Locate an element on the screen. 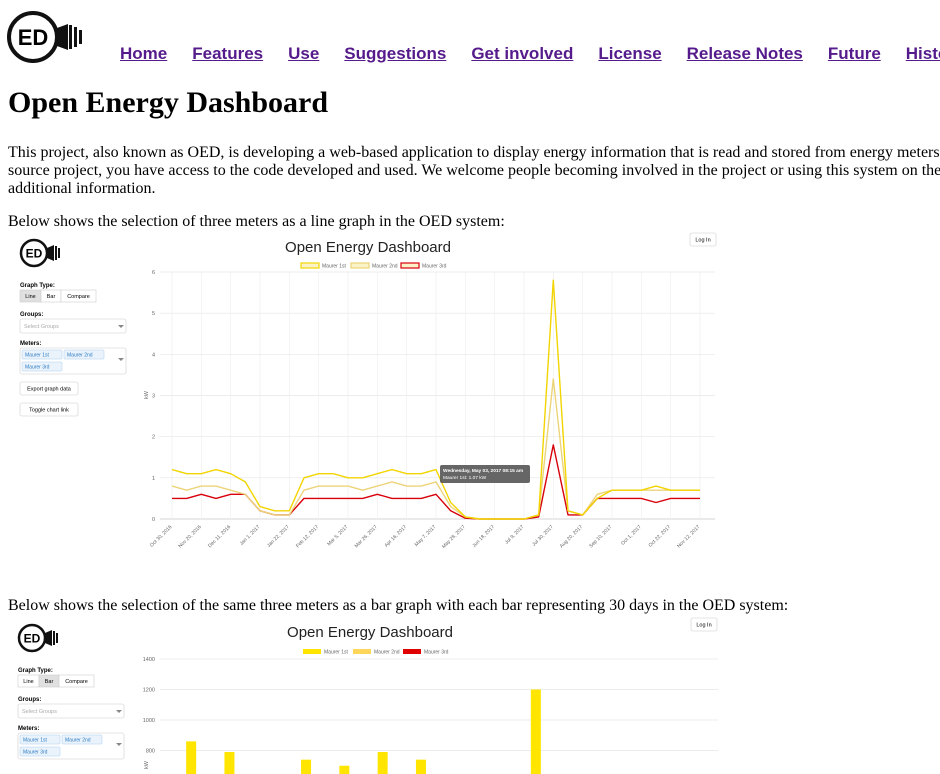 This screenshot has height=774, width=940. button-label: Bar is located at coordinates (51, 297).